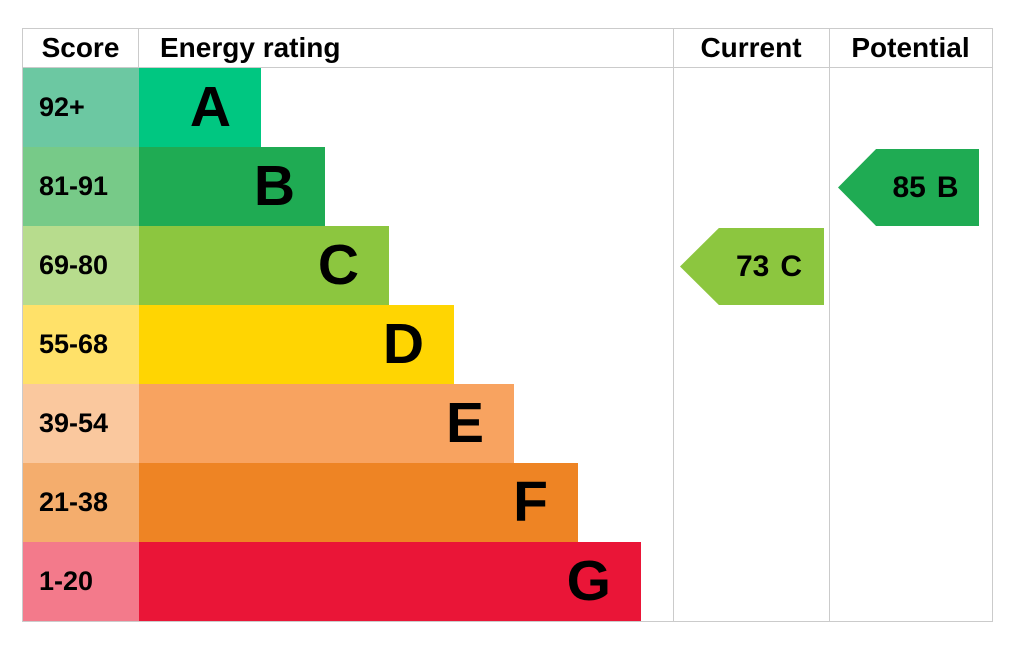  What do you see at coordinates (274, 186) in the screenshot?
I see `band-letter: B` at bounding box center [274, 186].